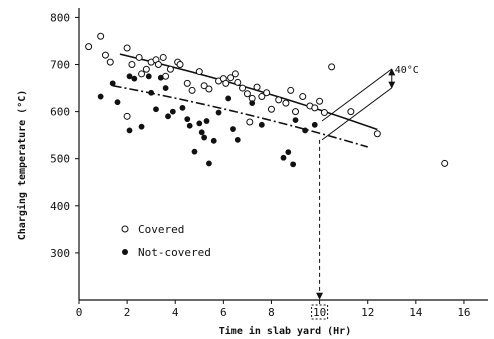 Image resolution: width=494 pixels, height=339 pixels. I want to click on legend-marker-covered, so click(125, 229).